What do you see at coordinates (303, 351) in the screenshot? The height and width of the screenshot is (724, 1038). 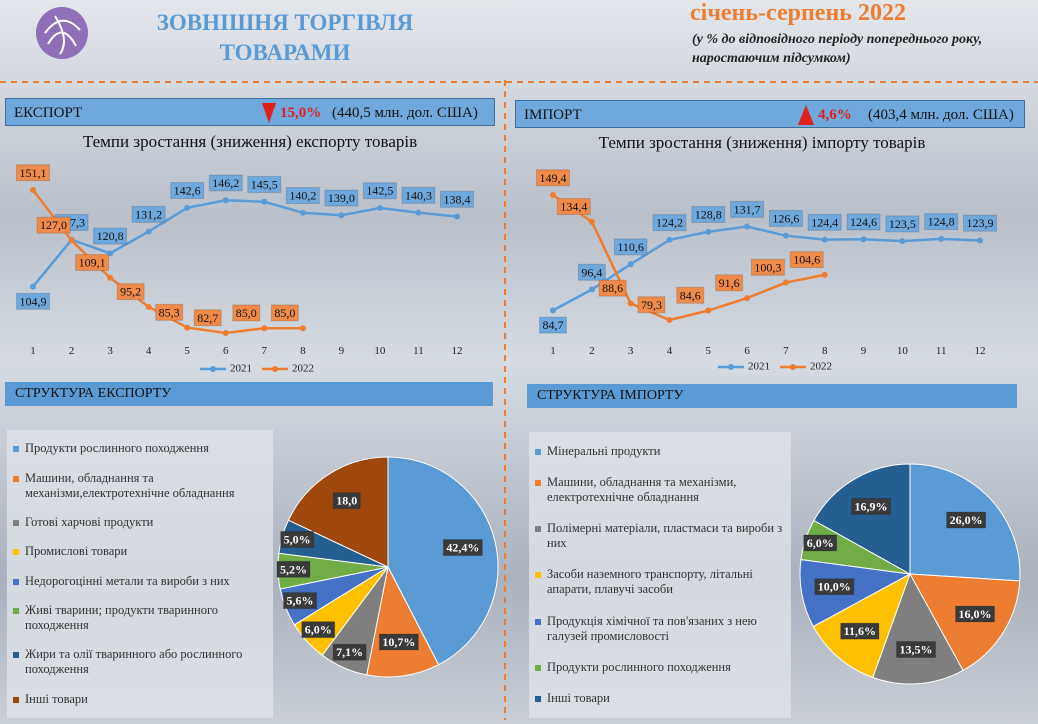 I see `x-tick-label: 8` at bounding box center [303, 351].